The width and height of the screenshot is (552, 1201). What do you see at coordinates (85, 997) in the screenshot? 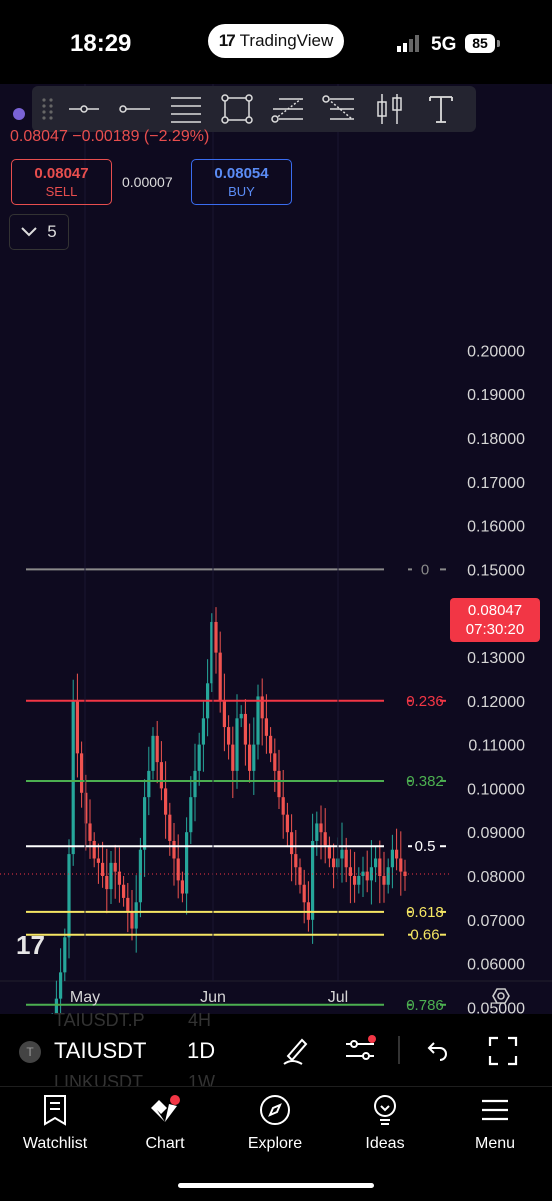
I see `time-axis-label: May` at bounding box center [85, 997].